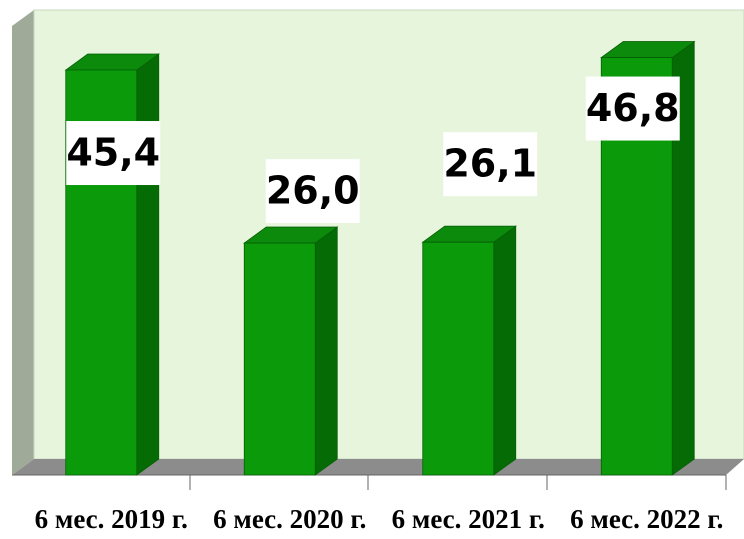 This screenshot has width=744, height=539. What do you see at coordinates (289, 519) in the screenshot?
I see `x-tick-label: 6 мес. 2020 г.` at bounding box center [289, 519].